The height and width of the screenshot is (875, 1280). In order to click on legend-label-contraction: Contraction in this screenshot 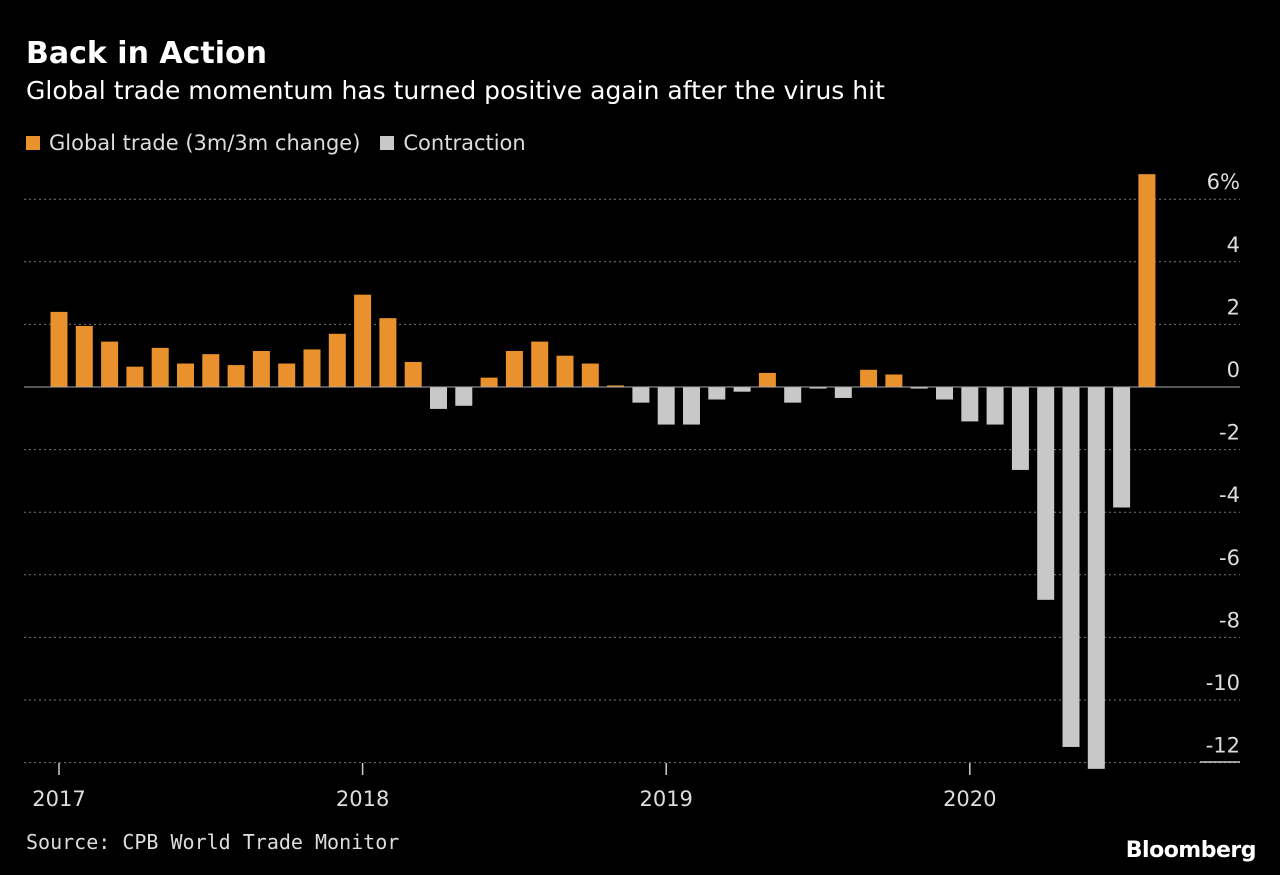, I will do `click(464, 143)`.